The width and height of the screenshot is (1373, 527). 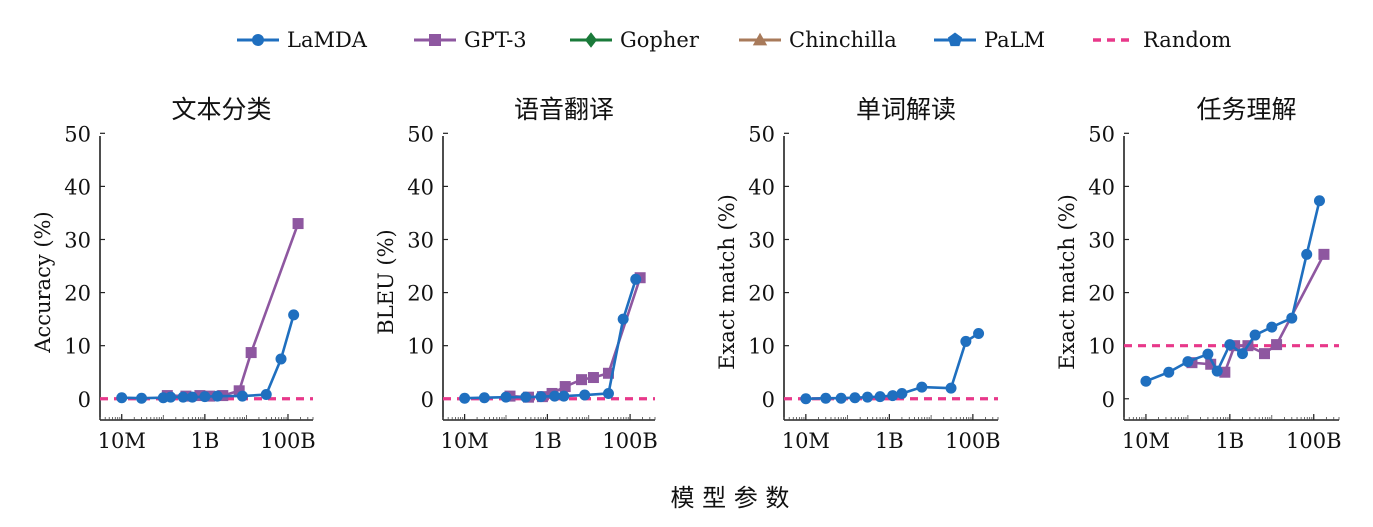 I want to click on legend-item-random: Random, so click(x=1162, y=40).